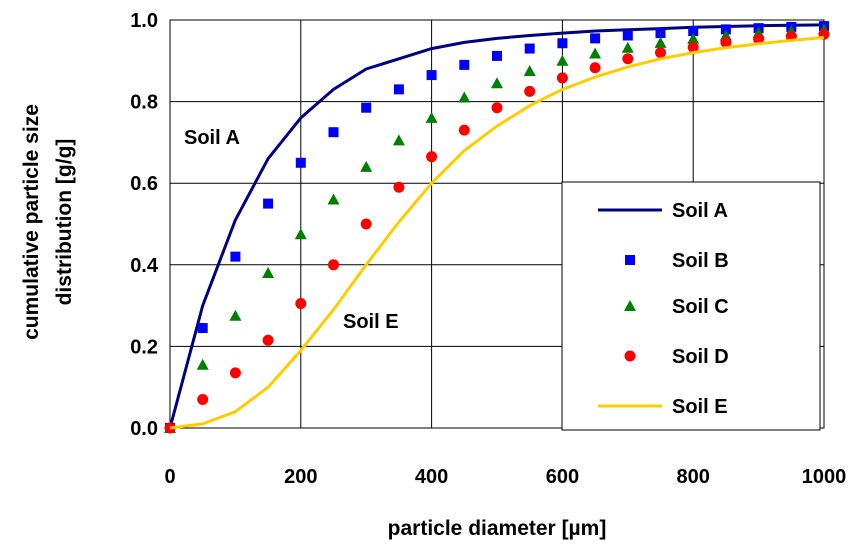 The height and width of the screenshot is (550, 859). What do you see at coordinates (144, 103) in the screenshot?
I see `y-tick-label: 0.8` at bounding box center [144, 103].